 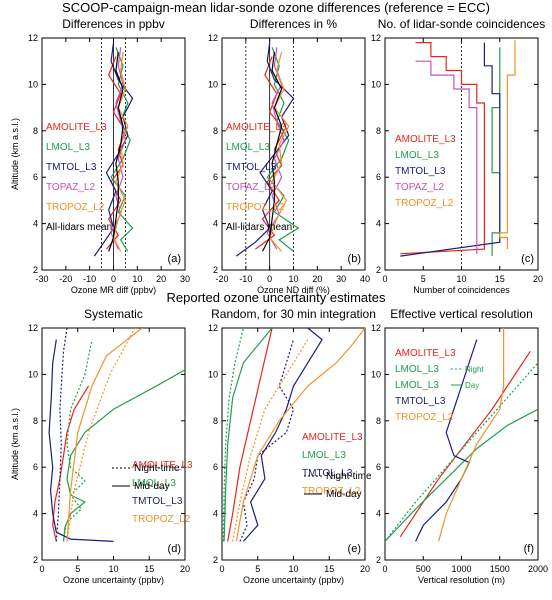 I want to click on y-axis-label: Altitude (km a.s.l.), so click(x=15, y=154).